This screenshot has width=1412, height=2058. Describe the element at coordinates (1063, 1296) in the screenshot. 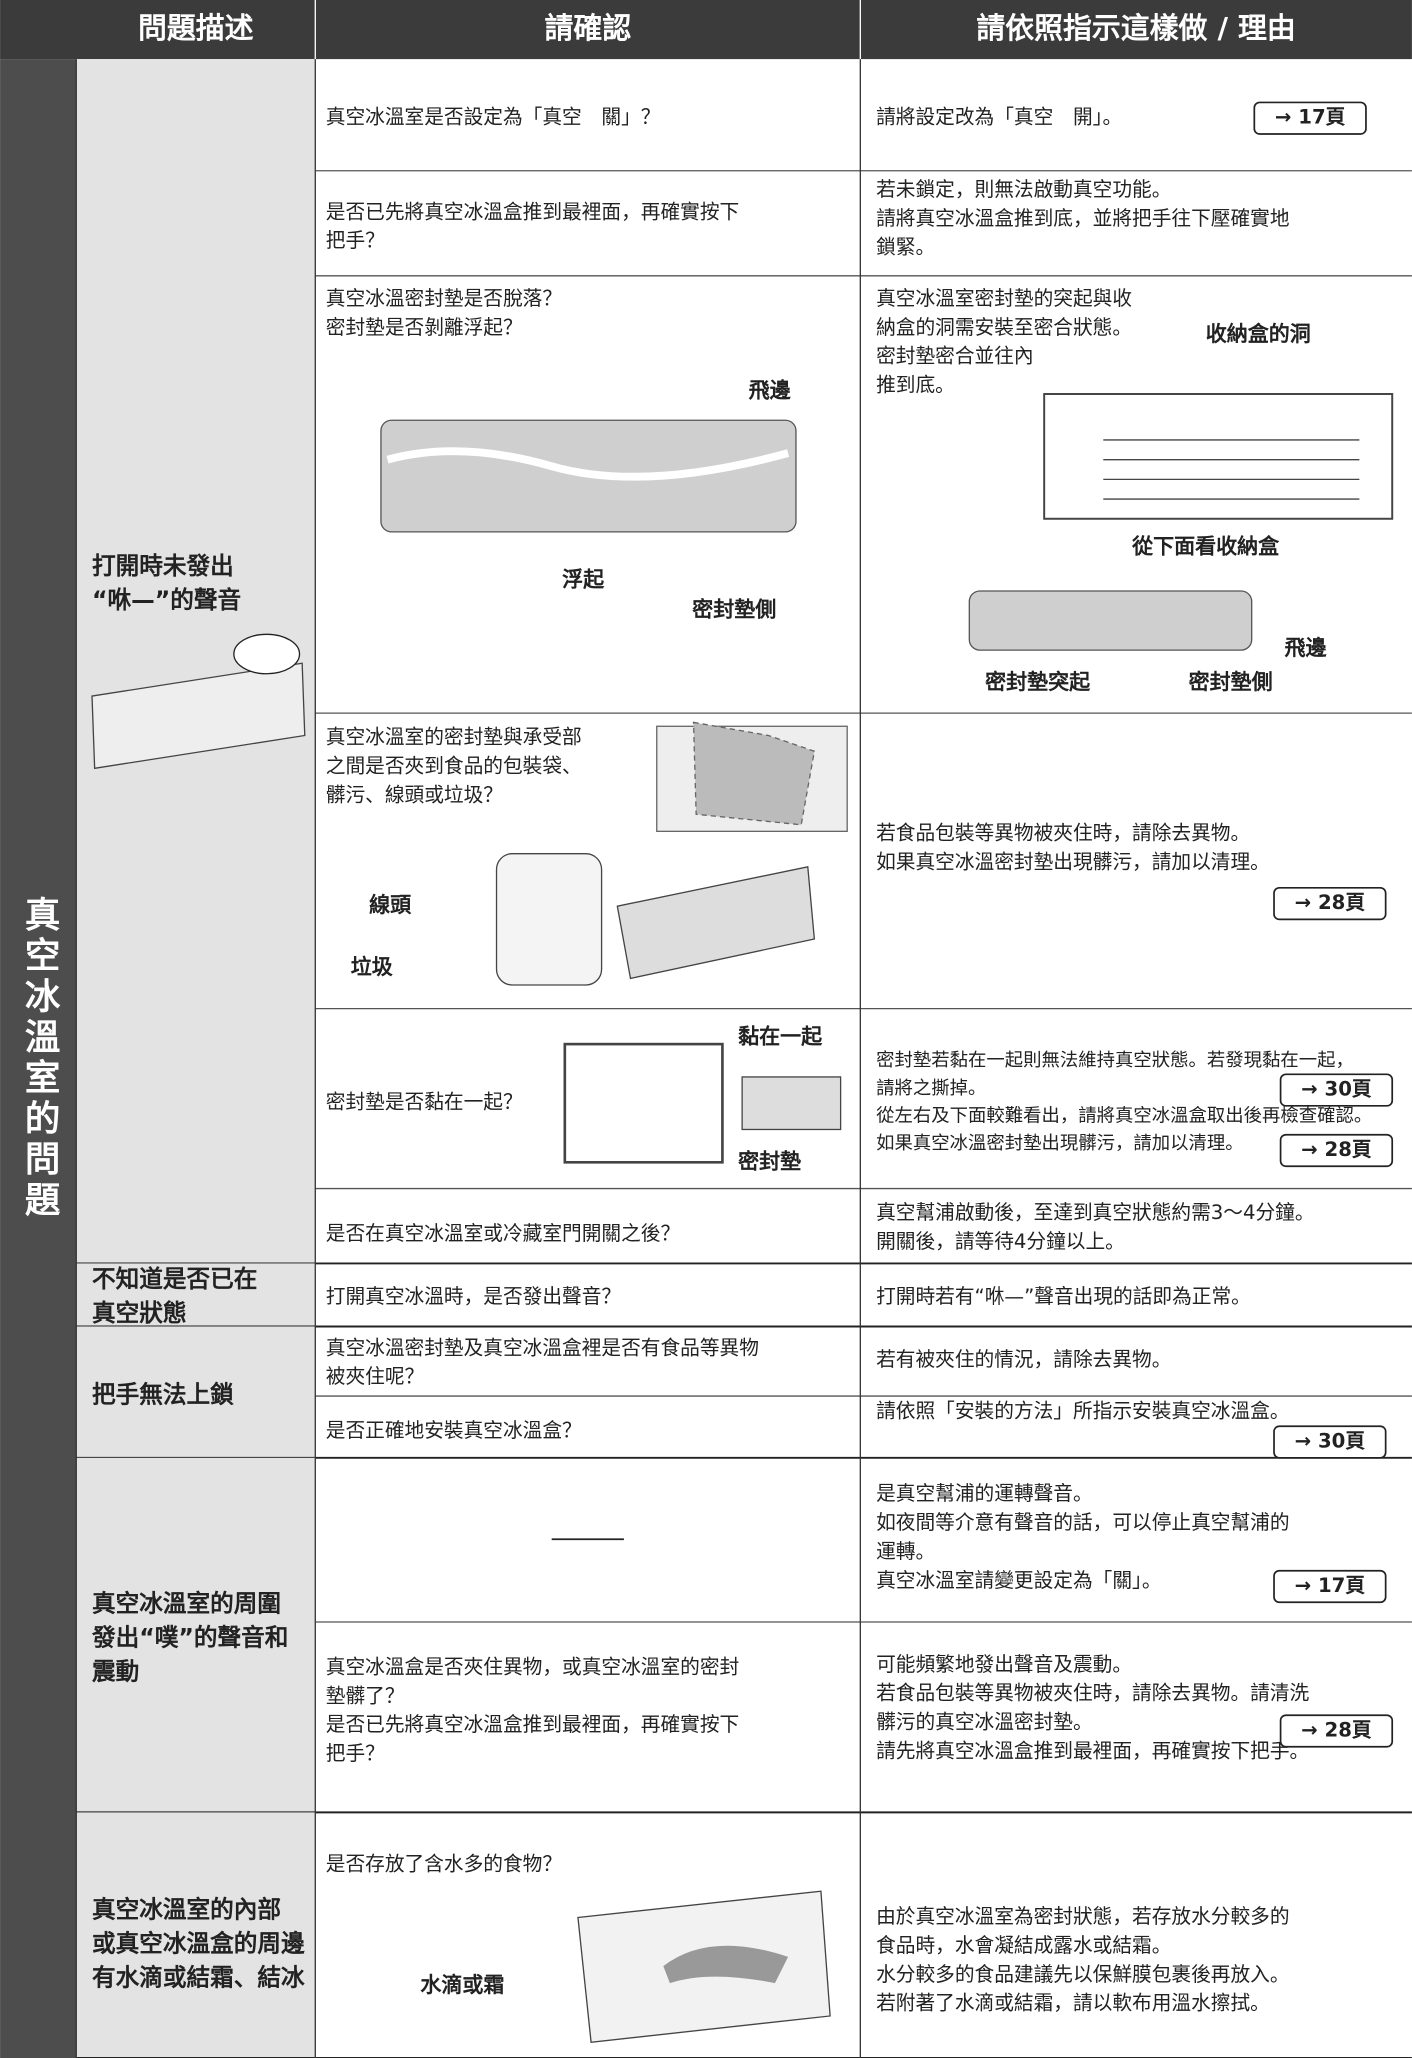

I see `action-text: 打開時若有“咻—”聲音出現的話即為正常。` at that location.